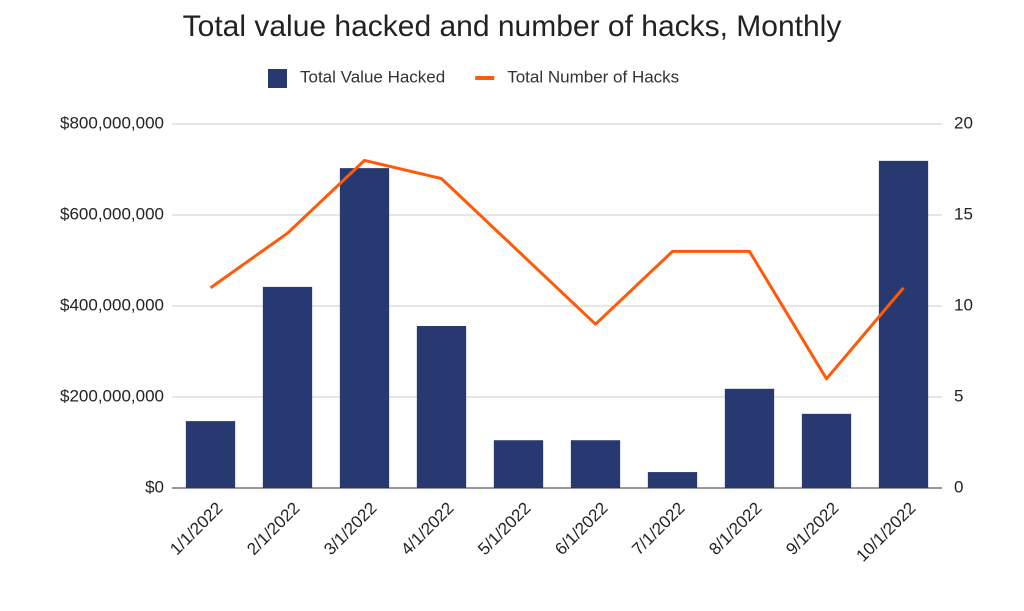 The width and height of the screenshot is (1024, 611). What do you see at coordinates (112, 395) in the screenshot?
I see `y-tick-label: $200,000,000` at bounding box center [112, 395].